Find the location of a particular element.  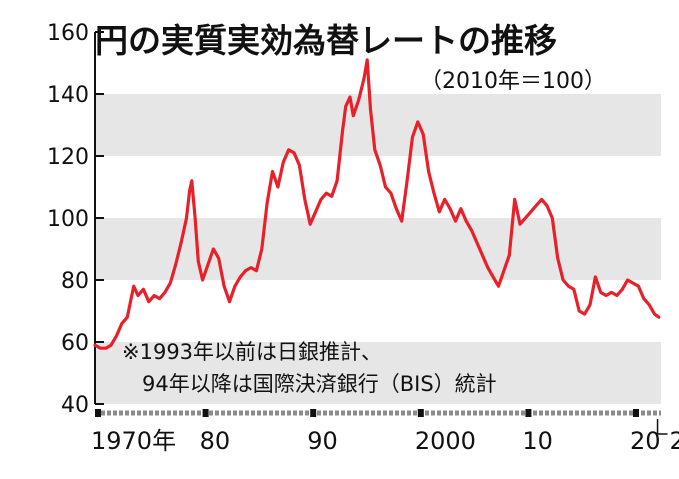

y-tick-label: 100 is located at coordinates (68, 219).